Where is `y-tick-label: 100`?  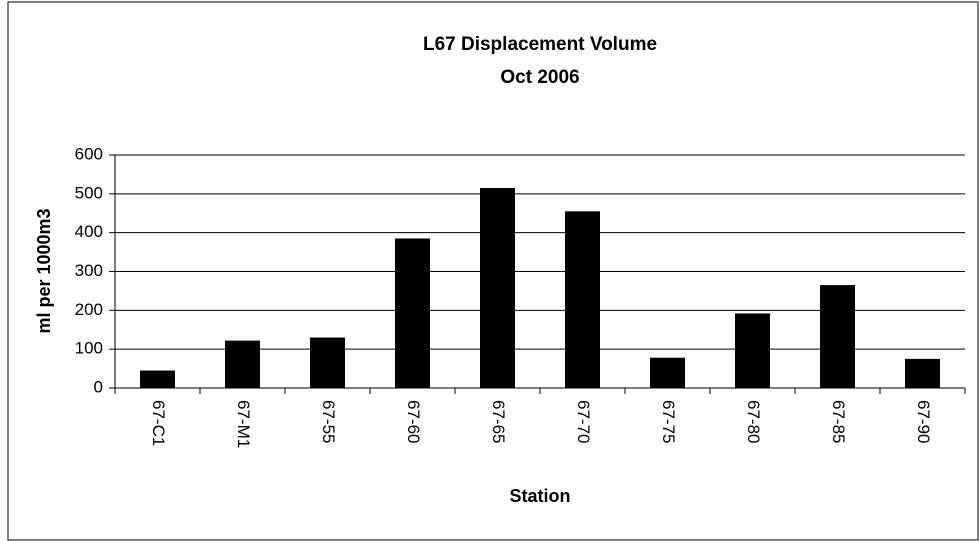
y-tick-label: 100 is located at coordinates (89, 348).